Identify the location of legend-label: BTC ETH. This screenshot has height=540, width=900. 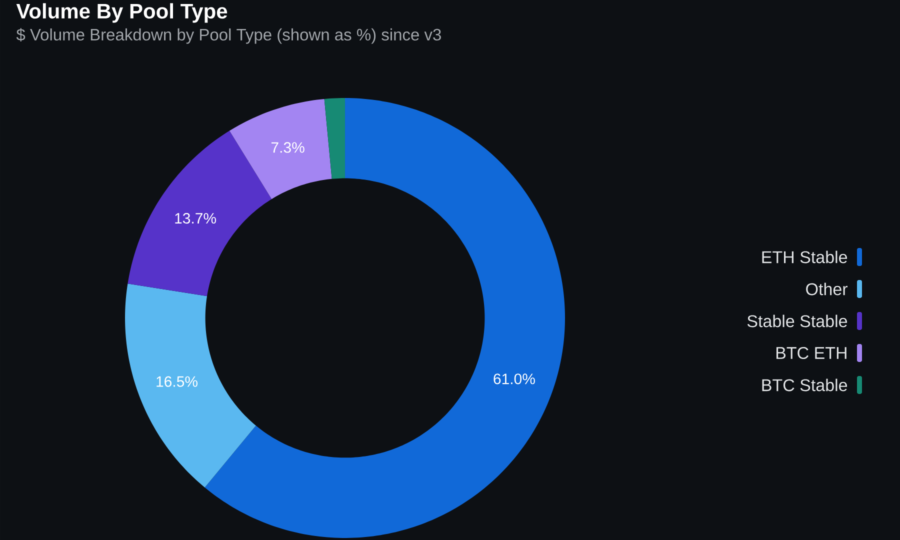
(811, 353).